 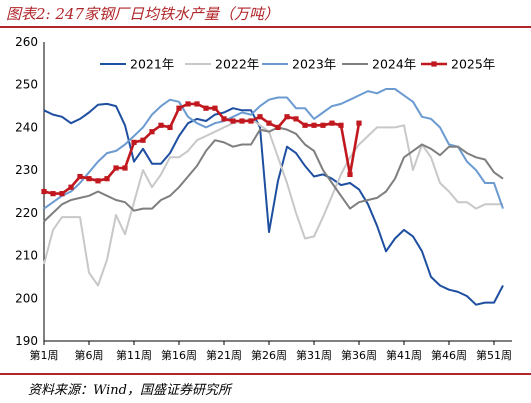 I want to click on legend-label: 2024年, so click(x=394, y=64).